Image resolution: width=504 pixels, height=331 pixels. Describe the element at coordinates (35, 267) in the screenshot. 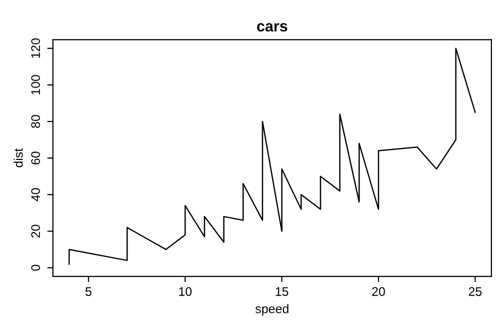

I see `y-tick-label: 0` at that location.